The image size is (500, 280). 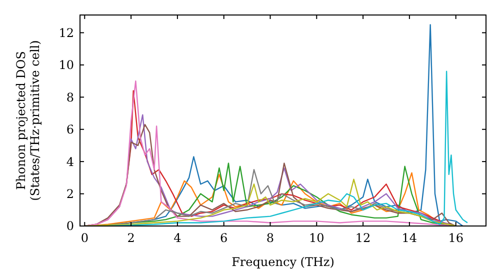 What do you see at coordinates (363, 238) in the screenshot?
I see `x-tick-label: 12` at bounding box center [363, 238].